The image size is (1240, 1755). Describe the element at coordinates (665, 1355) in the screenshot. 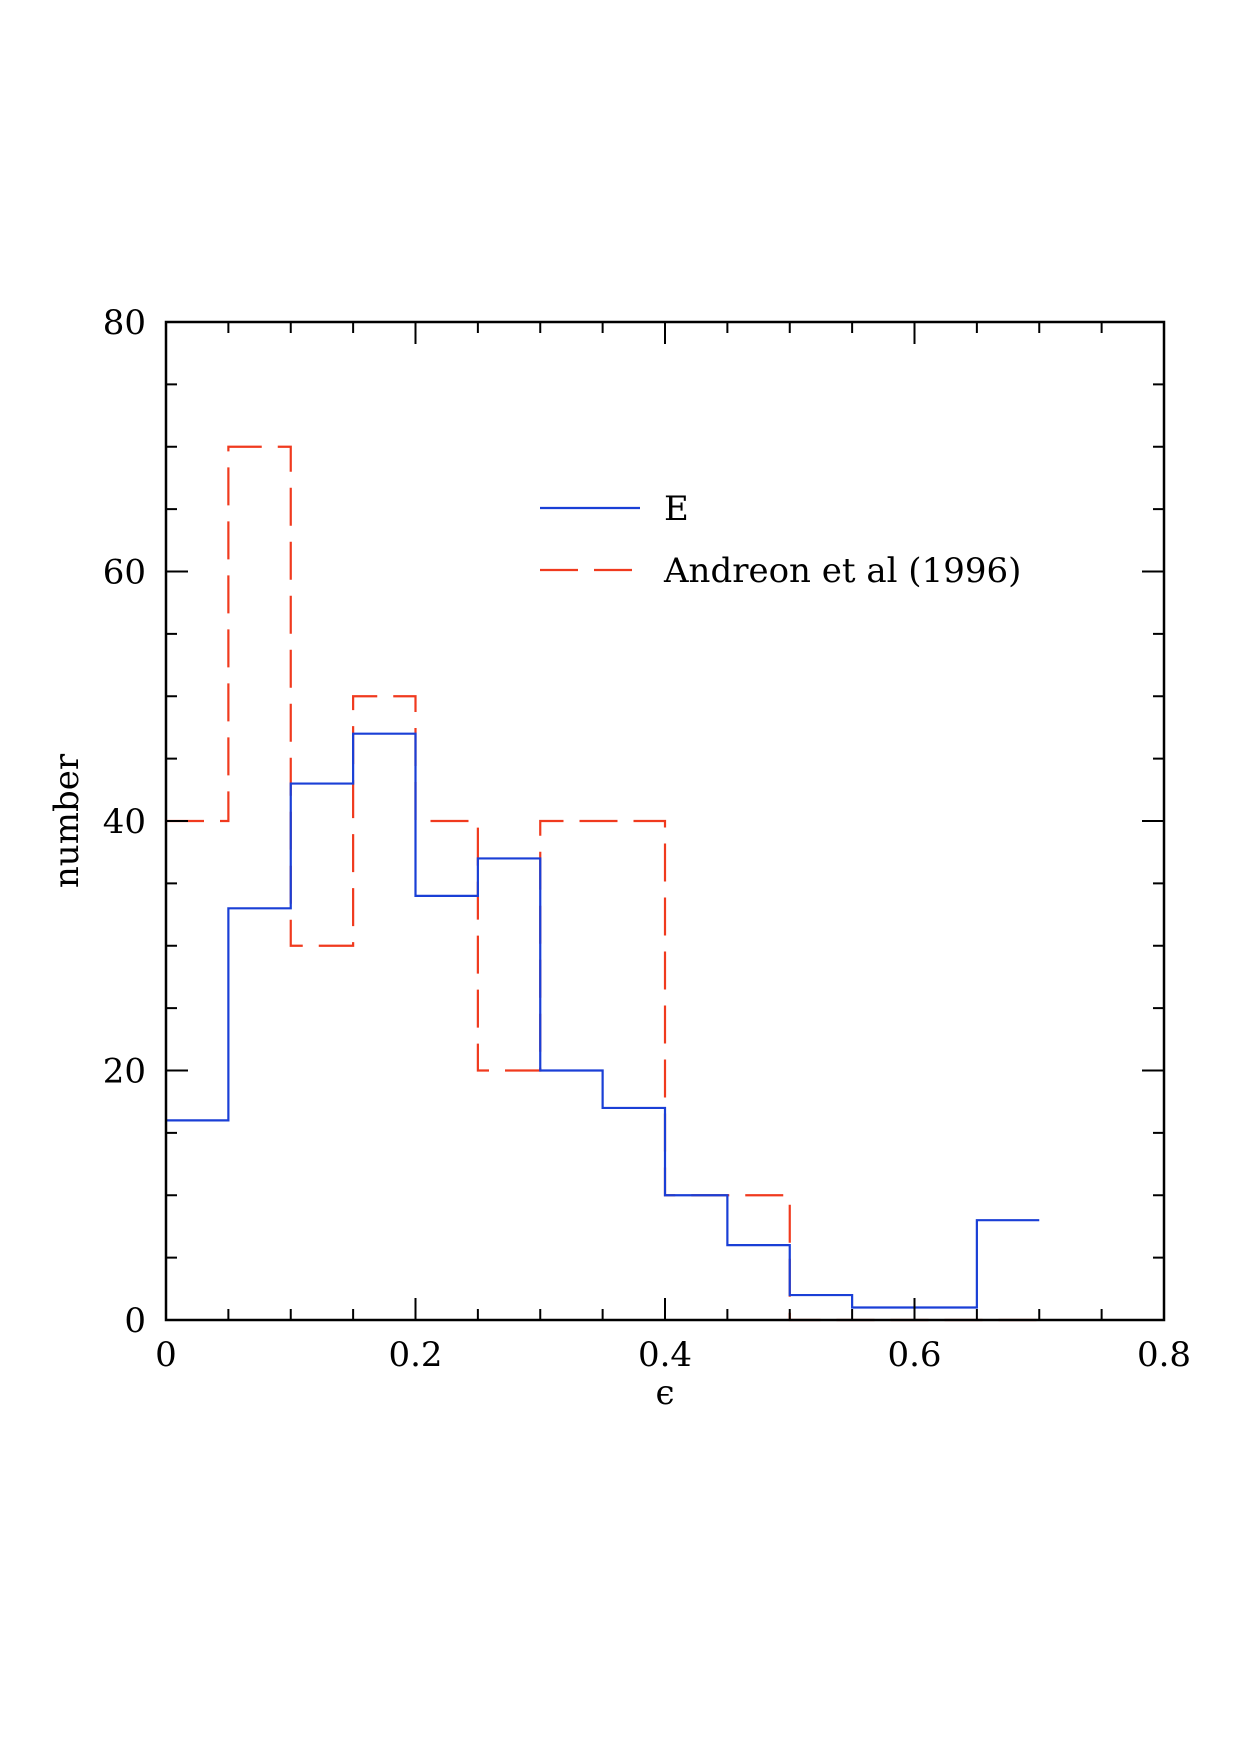

I see `x-tick-label: 0.4` at that location.